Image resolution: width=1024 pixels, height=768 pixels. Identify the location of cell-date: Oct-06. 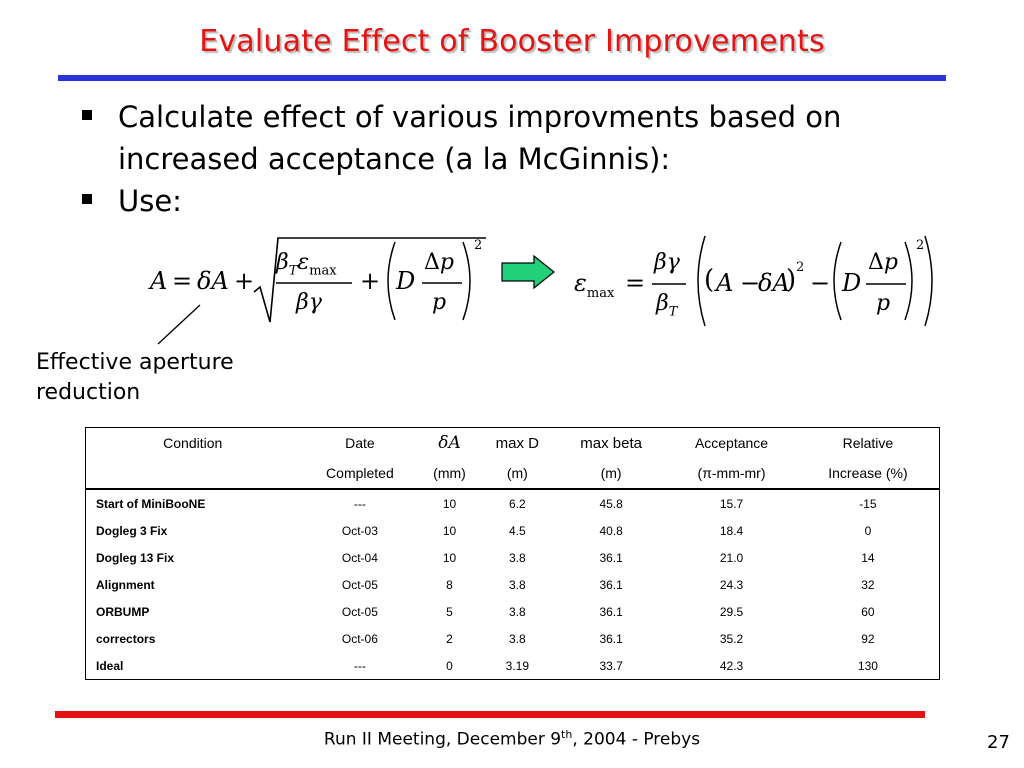
(359, 638).